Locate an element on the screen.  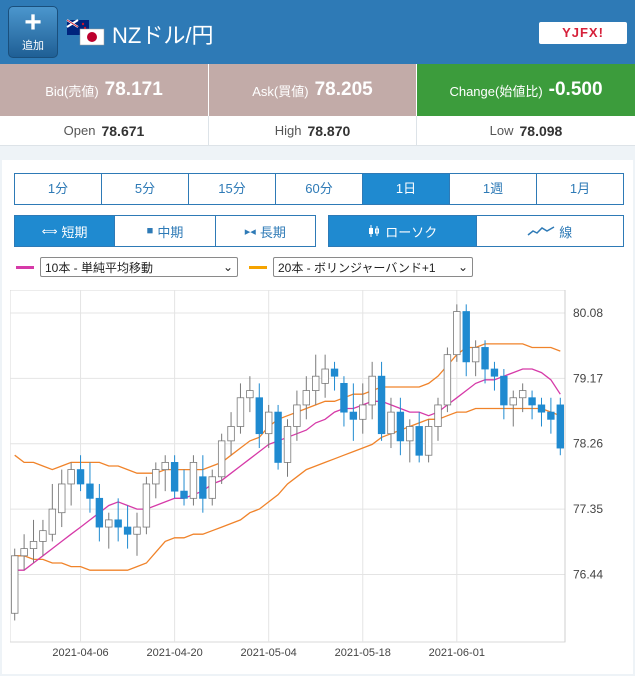
timeframe-selector: 1分 5分 15分 60分 1日 1週 1月 is located at coordinates (319, 189).